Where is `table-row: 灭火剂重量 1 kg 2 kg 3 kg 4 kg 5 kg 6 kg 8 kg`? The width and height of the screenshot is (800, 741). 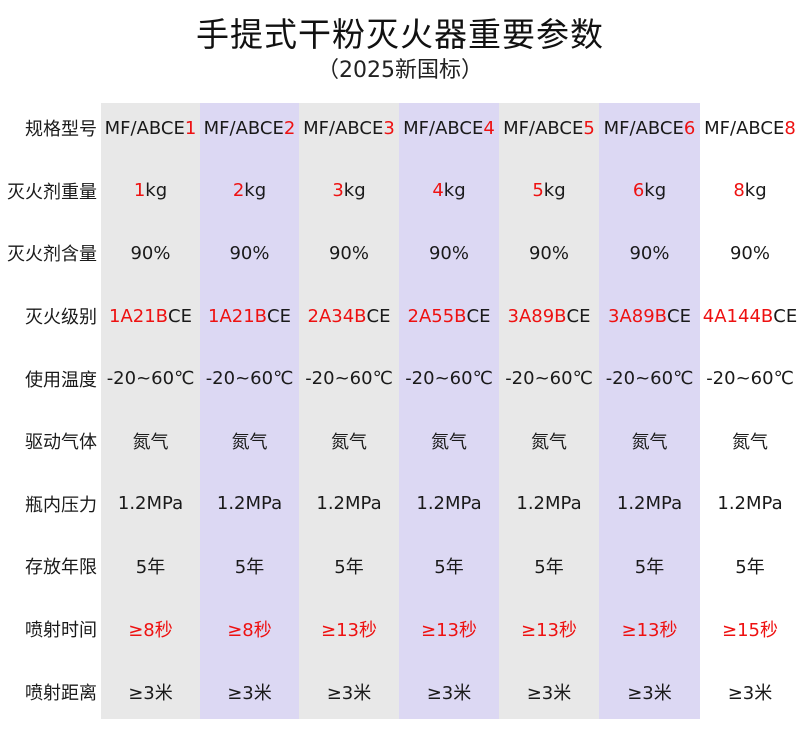 table-row: 灭火剂重量 1 kg 2 kg 3 kg 4 kg 5 kg 6 kg 8 kg is located at coordinates (400, 191).